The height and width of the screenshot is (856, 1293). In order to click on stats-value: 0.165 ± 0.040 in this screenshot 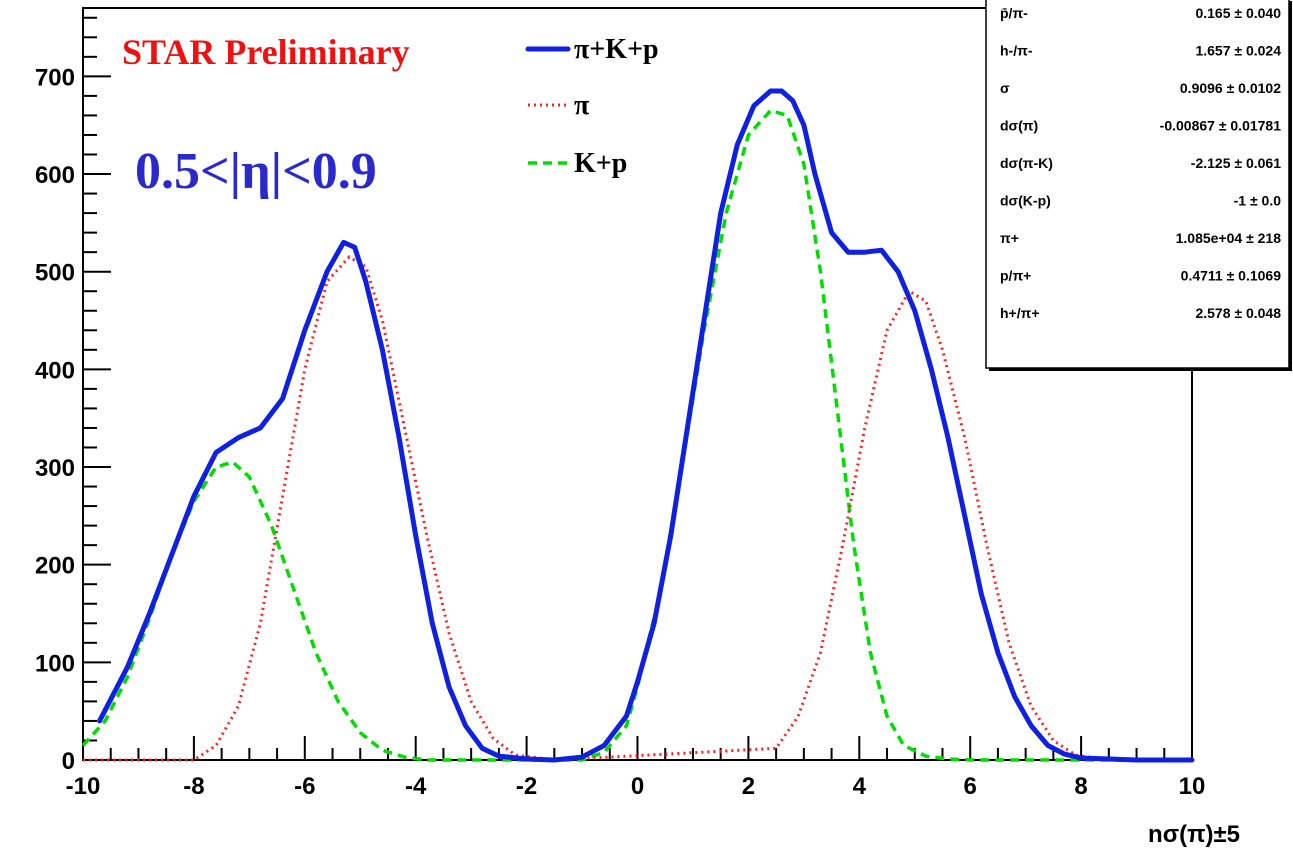, I will do `click(1238, 13)`.